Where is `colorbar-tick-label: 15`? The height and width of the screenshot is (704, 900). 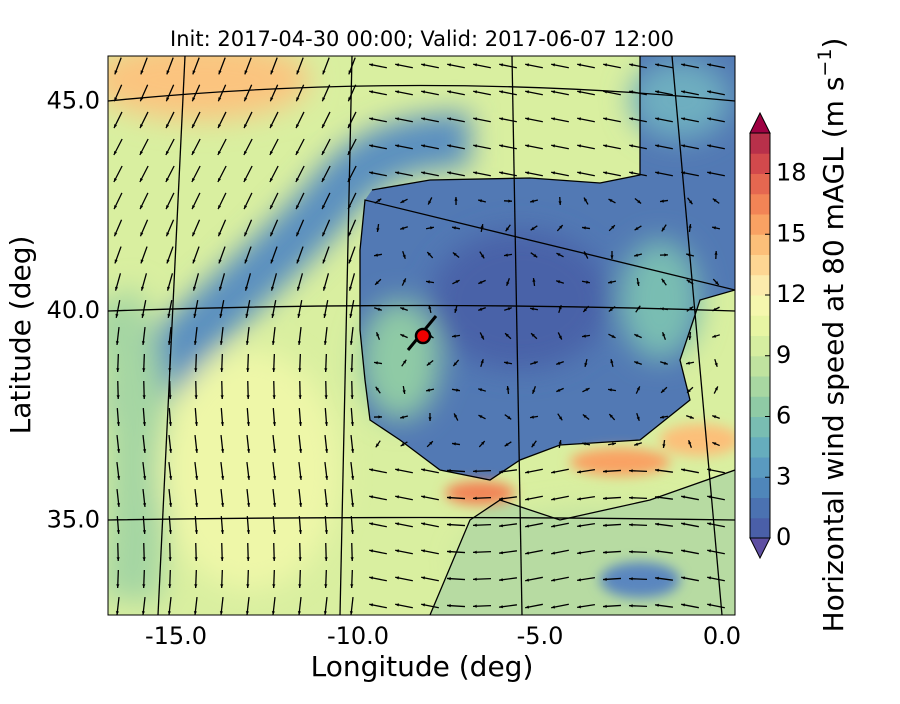
colorbar-tick-label: 15 is located at coordinates (791, 233).